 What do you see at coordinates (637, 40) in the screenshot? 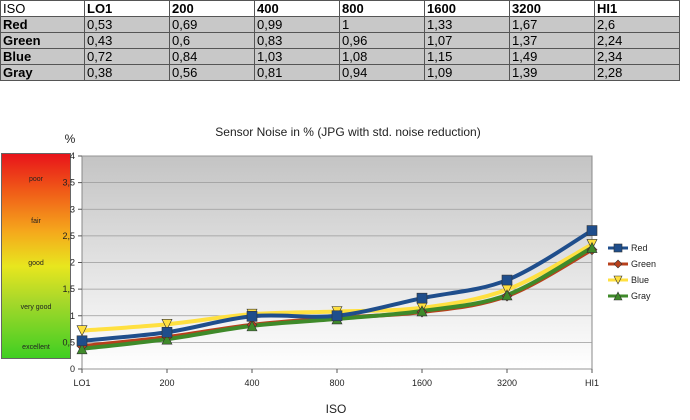
I see `table-cell: 2,24` at bounding box center [637, 40].